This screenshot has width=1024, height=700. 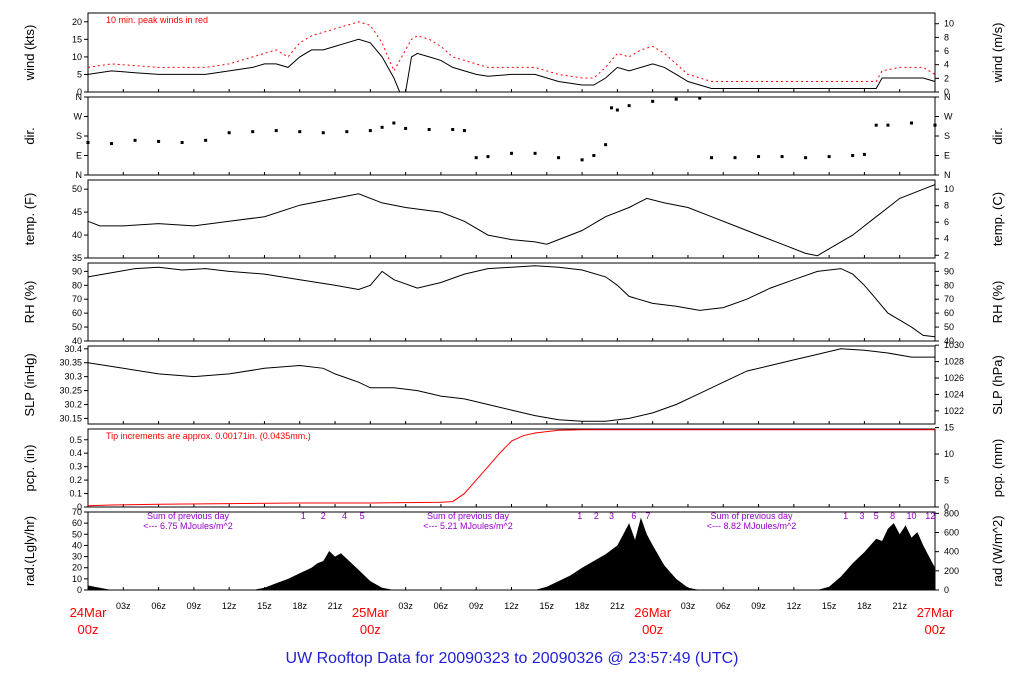 What do you see at coordinates (77, 327) in the screenshot?
I see `rh-ytick-label: 50` at bounding box center [77, 327].